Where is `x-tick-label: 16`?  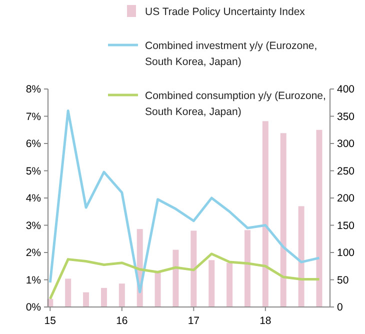
x-tick-label: 16 is located at coordinates (122, 321).